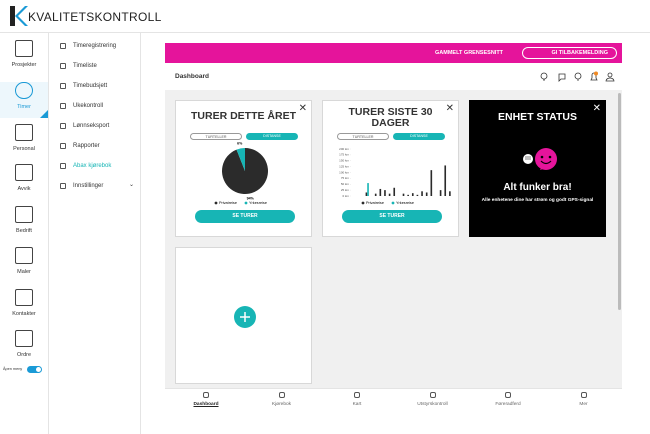 This screenshot has width=650, height=434. I want to click on submenu-item: Ukekontroll, so click(88, 106).